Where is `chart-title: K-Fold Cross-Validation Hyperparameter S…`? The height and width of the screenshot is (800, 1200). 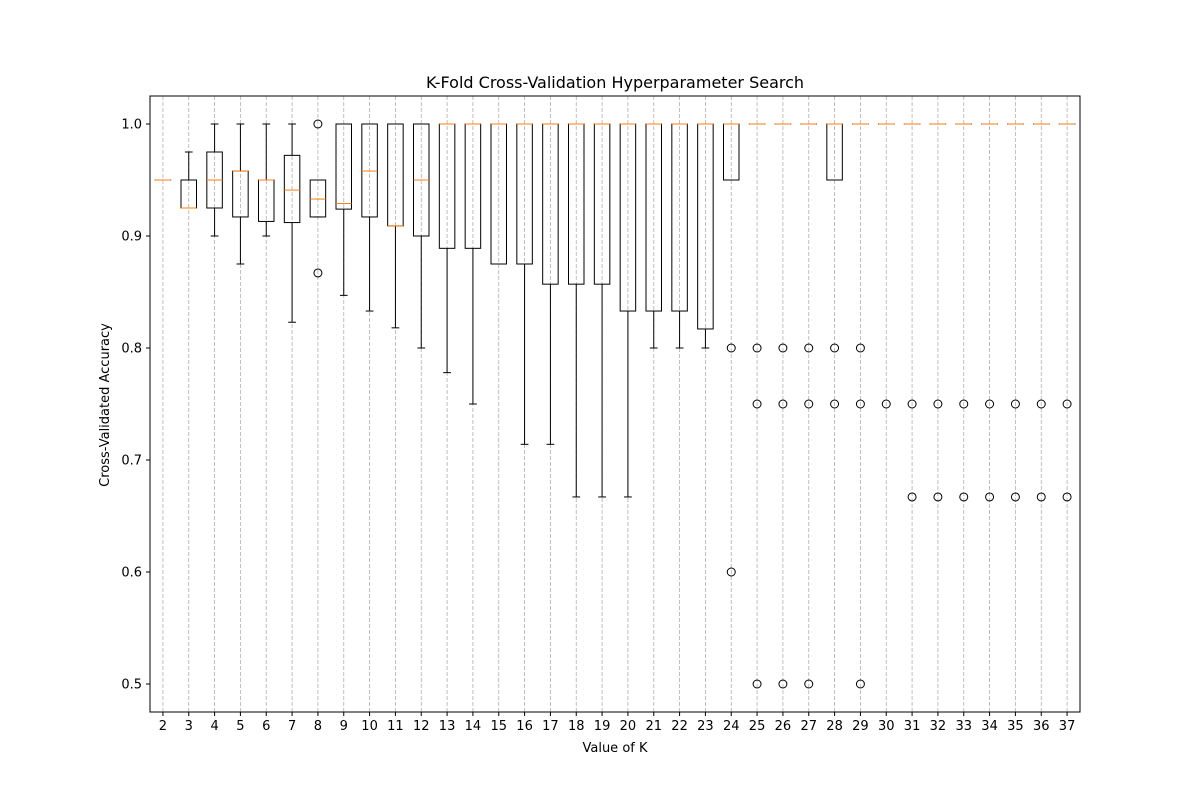
chart-title: K-Fold Cross-Validation Hyperparameter S… is located at coordinates (615, 82).